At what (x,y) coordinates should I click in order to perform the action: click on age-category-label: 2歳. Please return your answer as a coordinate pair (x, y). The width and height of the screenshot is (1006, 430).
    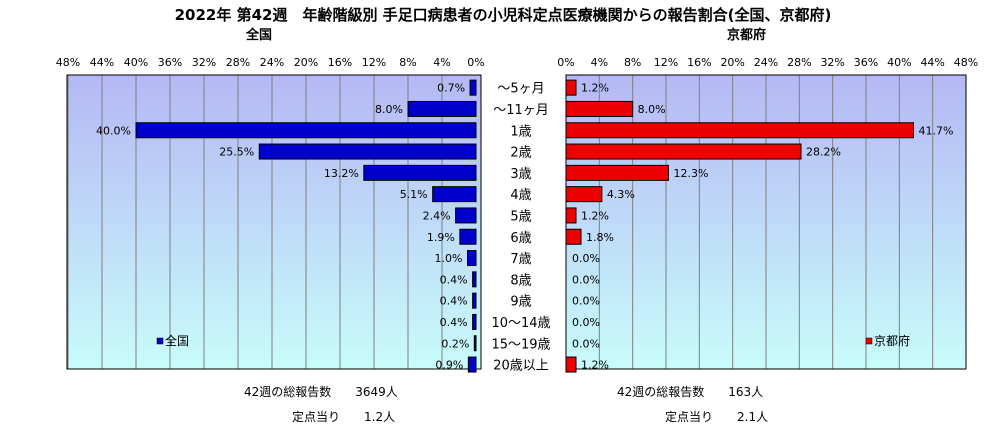
    Looking at the image, I should click on (520, 153).